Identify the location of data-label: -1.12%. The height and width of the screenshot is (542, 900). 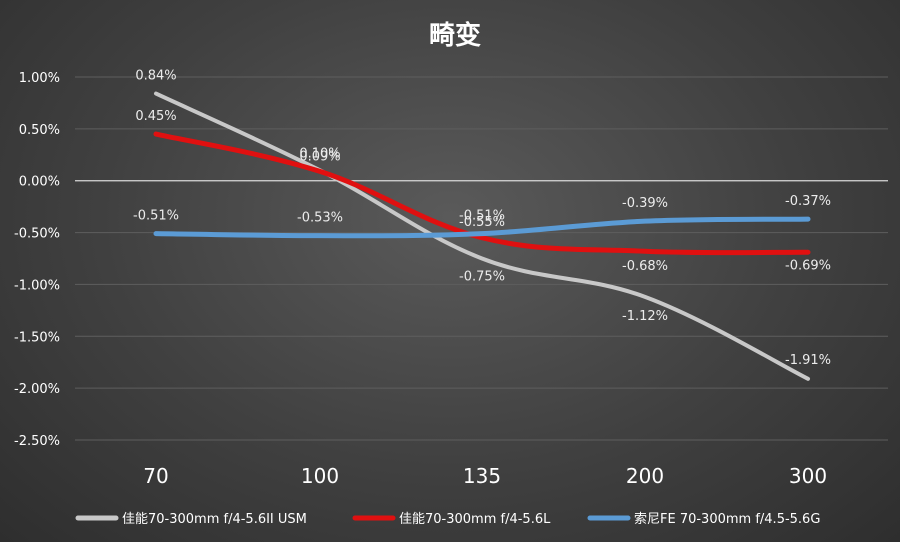
(645, 316).